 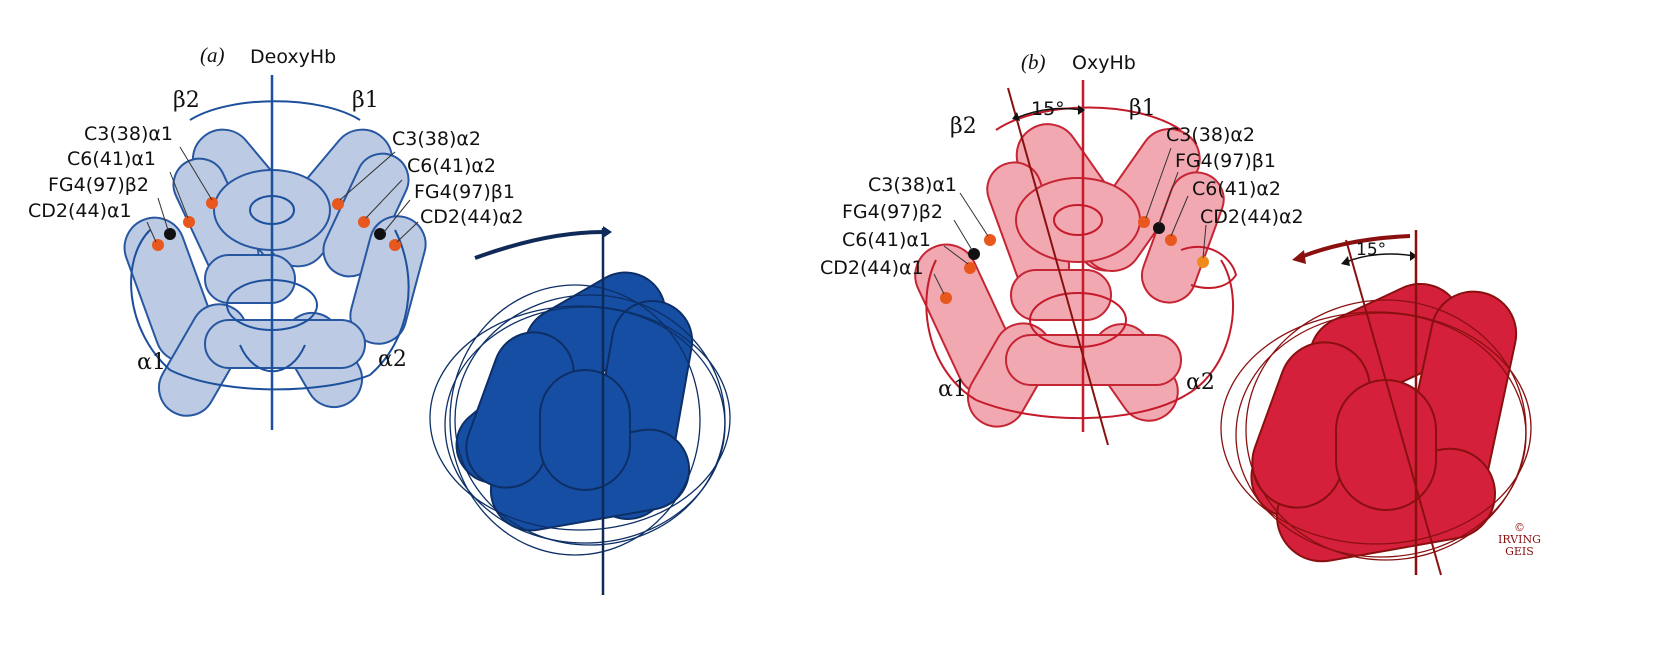 What do you see at coordinates (1376, 403) in the screenshot?
I see `oxyhb-projection` at bounding box center [1376, 403].